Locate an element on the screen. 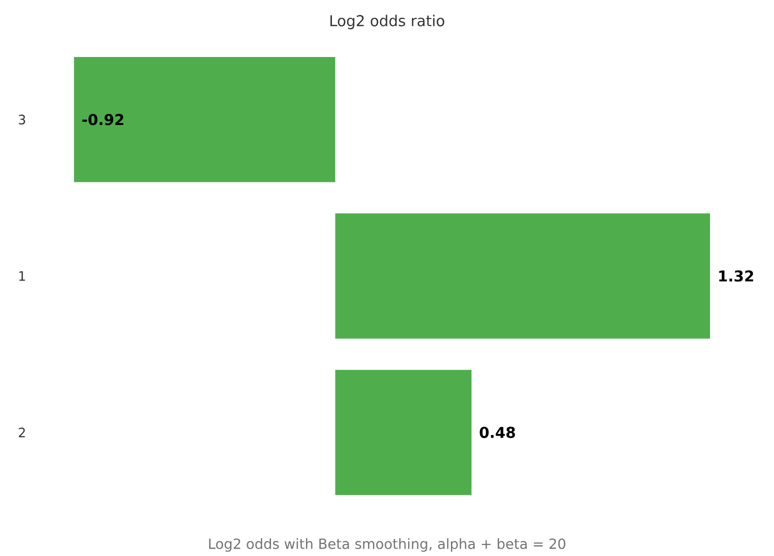 The height and width of the screenshot is (556, 774). data-label: -0.92 is located at coordinates (103, 120).